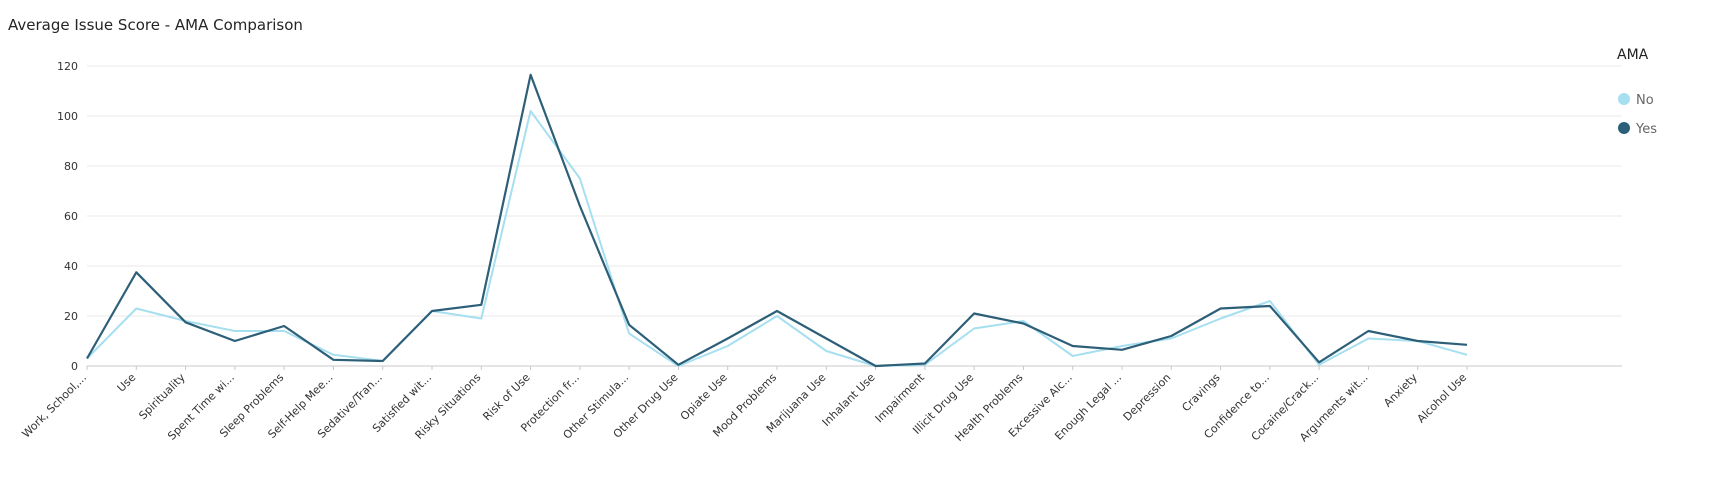 Image resolution: width=1709 pixels, height=482 pixels. What do you see at coordinates (71, 166) in the screenshot?
I see `y-tick-label: 80` at bounding box center [71, 166].